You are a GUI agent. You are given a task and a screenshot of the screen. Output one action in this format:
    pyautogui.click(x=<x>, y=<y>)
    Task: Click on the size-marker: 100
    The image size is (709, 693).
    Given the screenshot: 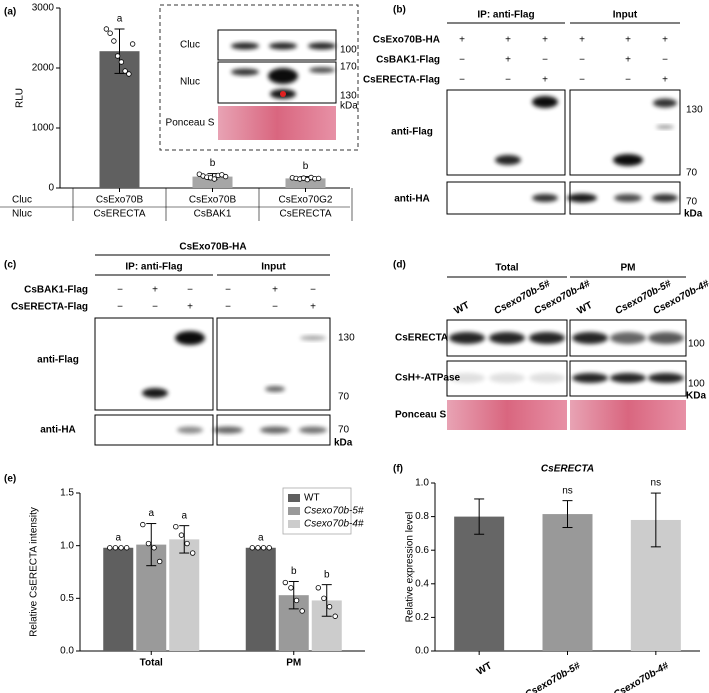 What is the action you would take?
    pyautogui.click(x=696, y=344)
    